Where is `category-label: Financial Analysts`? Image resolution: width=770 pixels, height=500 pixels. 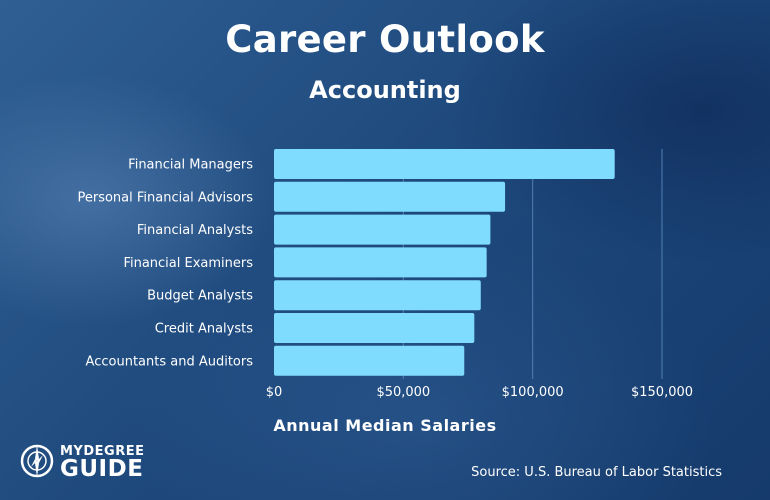
category-label: Financial Analysts is located at coordinates (195, 230).